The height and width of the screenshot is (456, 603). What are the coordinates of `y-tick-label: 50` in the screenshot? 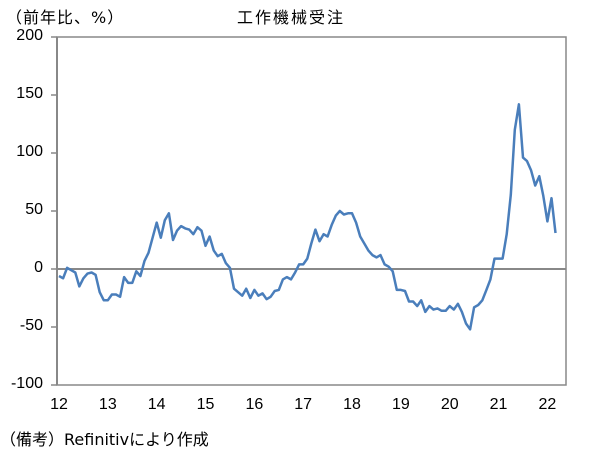 It's located at (34, 209).